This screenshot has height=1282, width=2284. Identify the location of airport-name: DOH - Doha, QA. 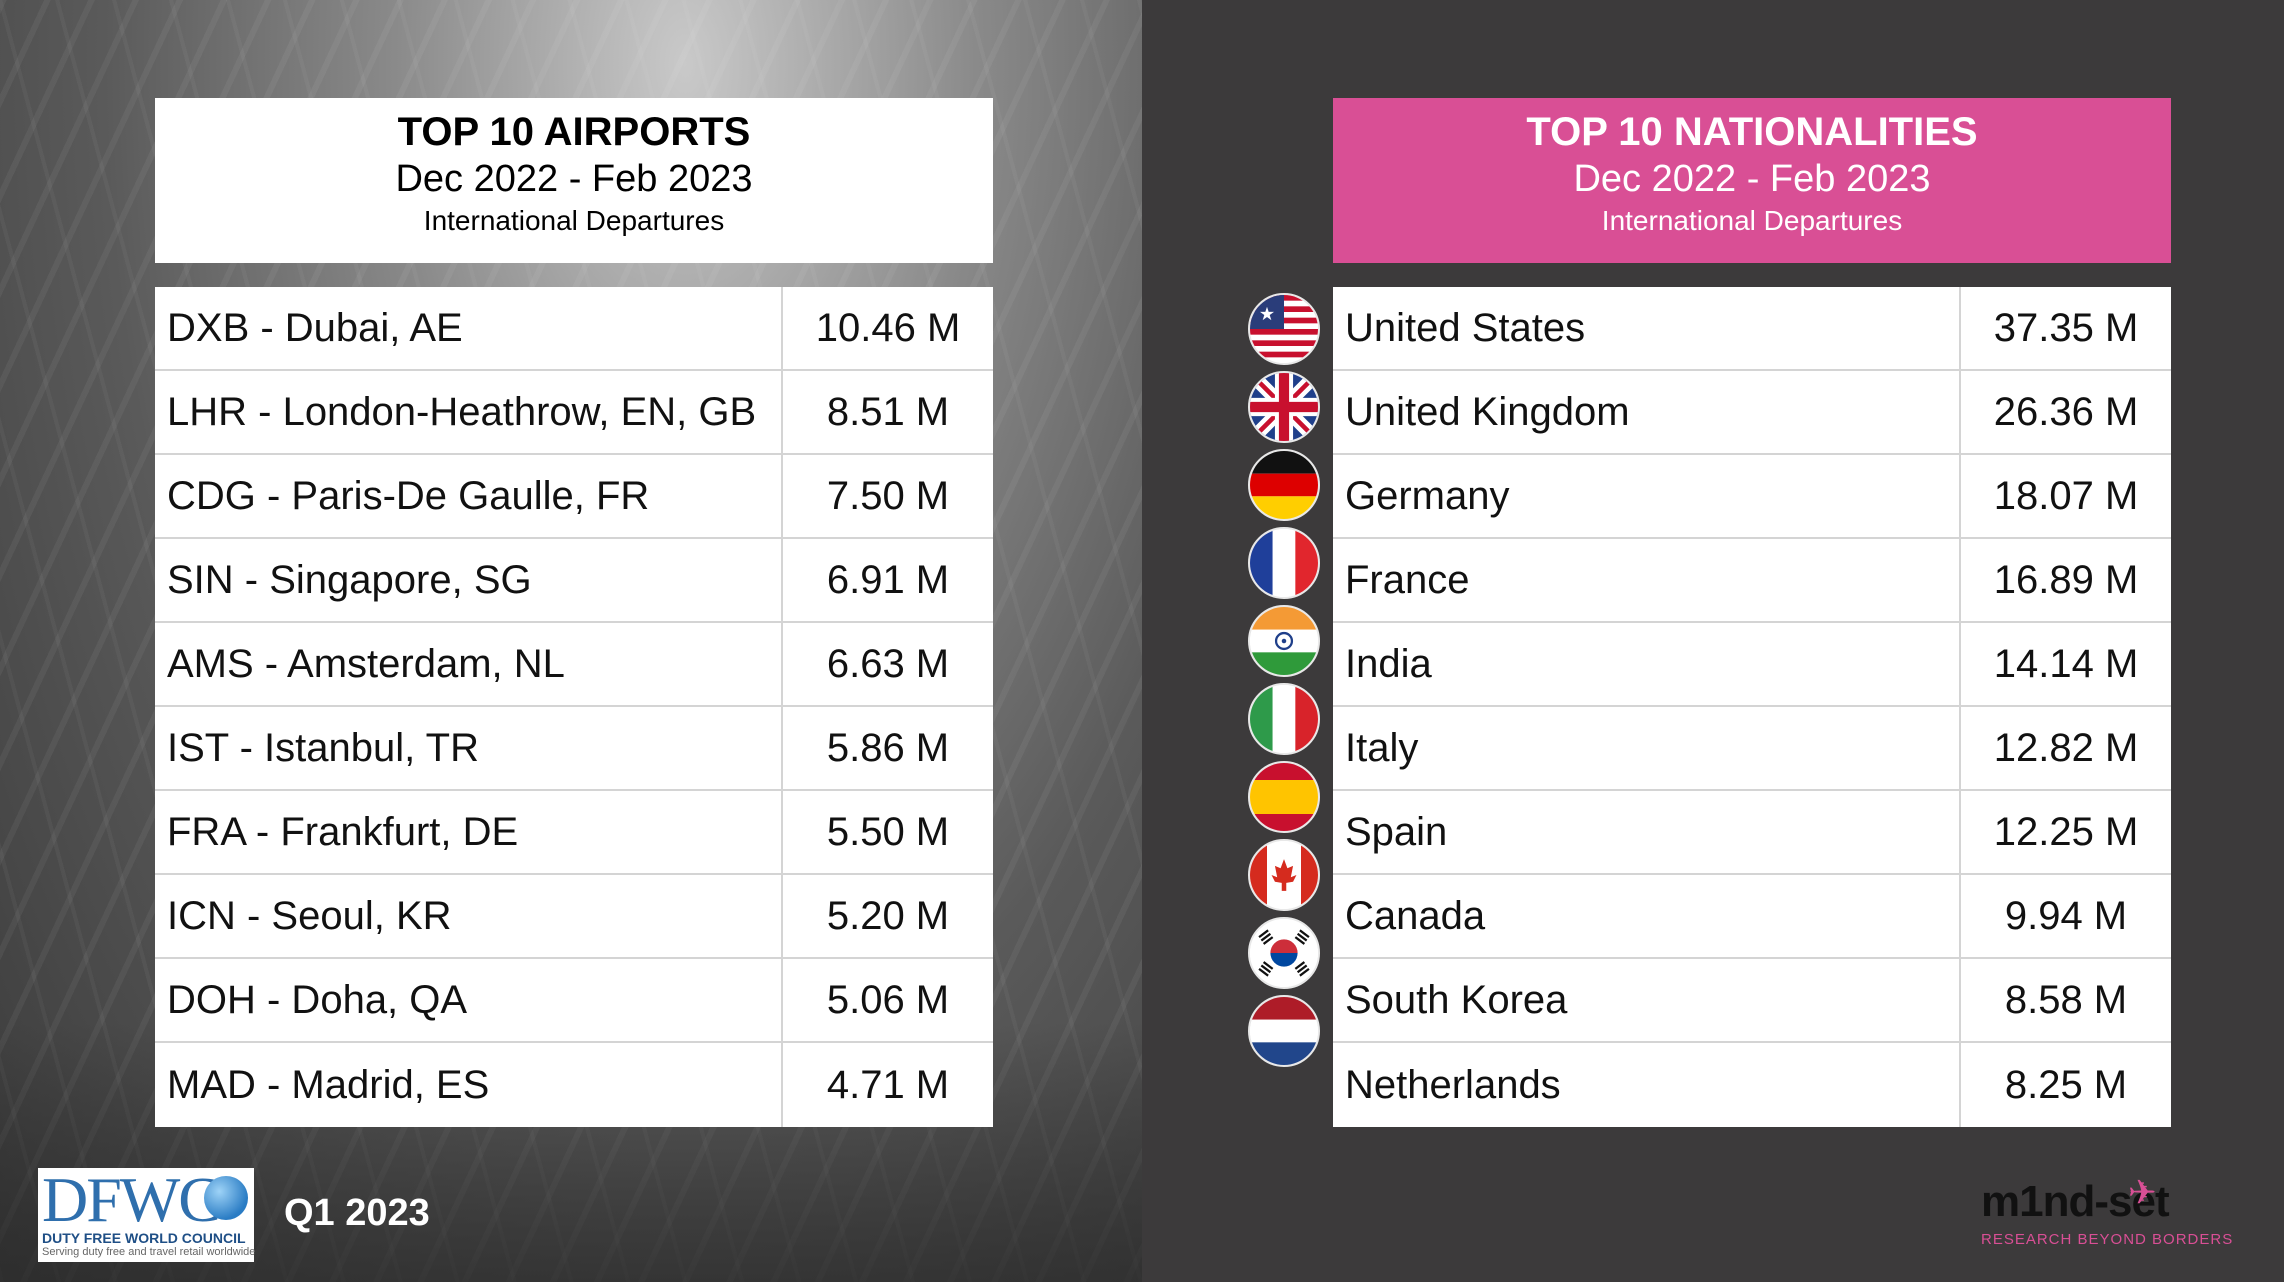
(469, 1000).